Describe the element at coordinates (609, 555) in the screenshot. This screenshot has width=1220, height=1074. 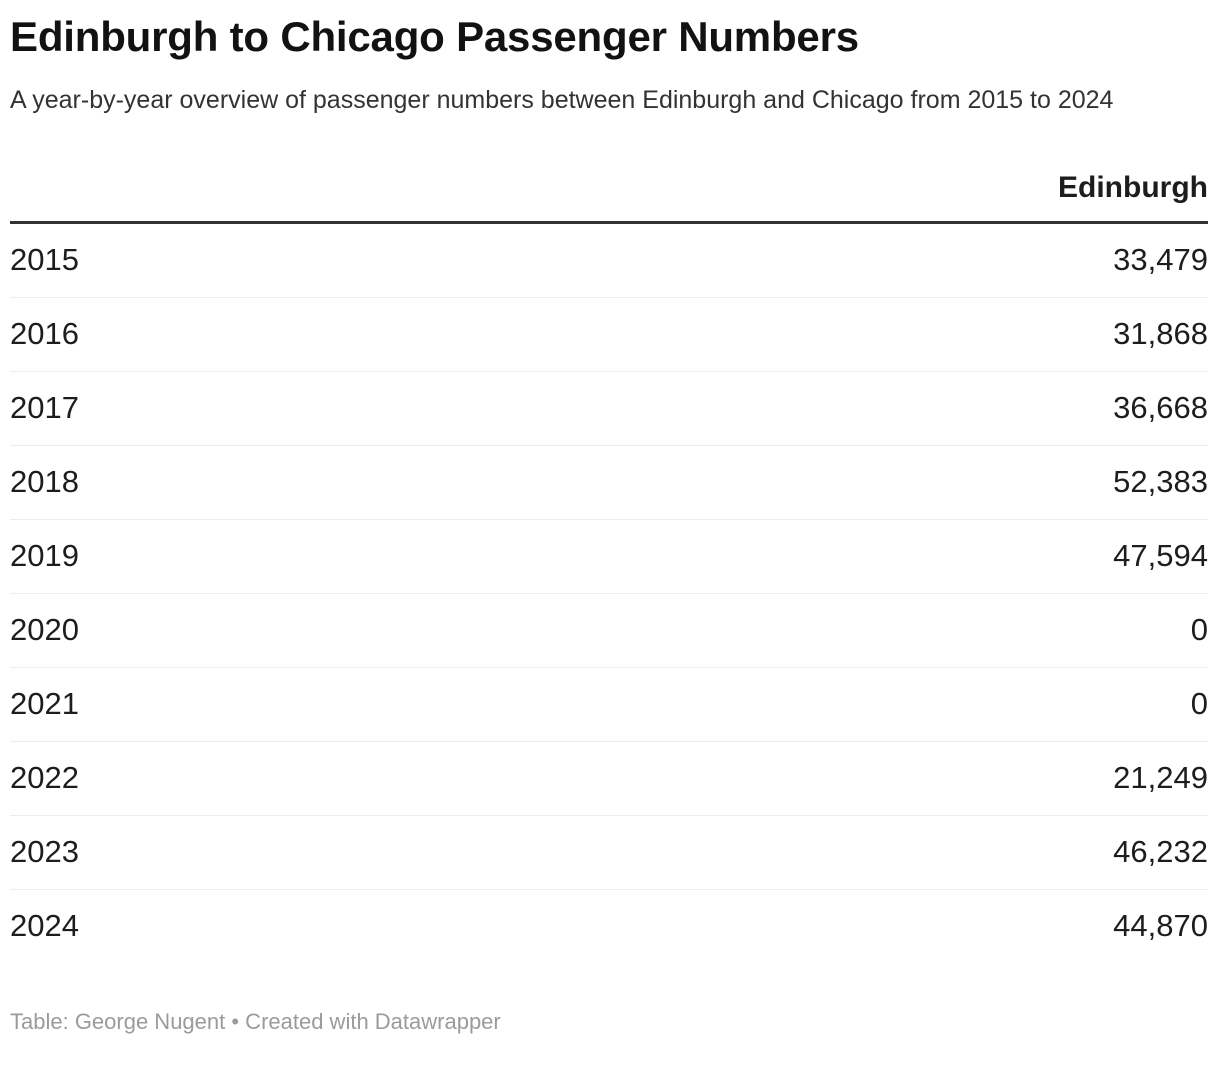
I see `table-row: 2019 47,594` at that location.